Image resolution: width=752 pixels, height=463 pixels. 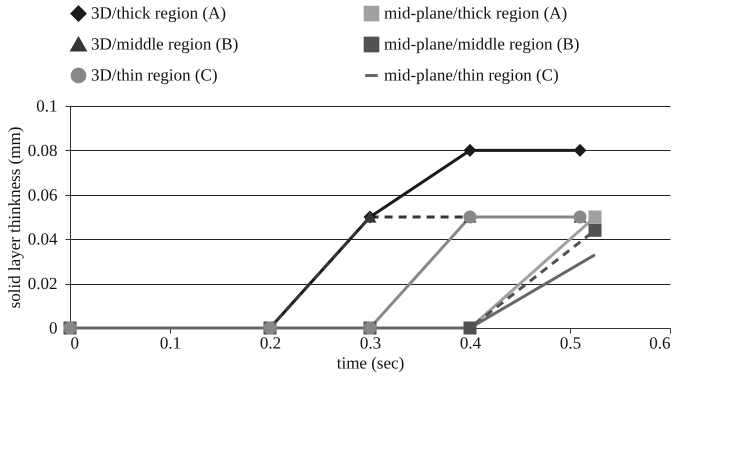 I want to click on y-tick-label: 0.06, so click(x=43, y=194).